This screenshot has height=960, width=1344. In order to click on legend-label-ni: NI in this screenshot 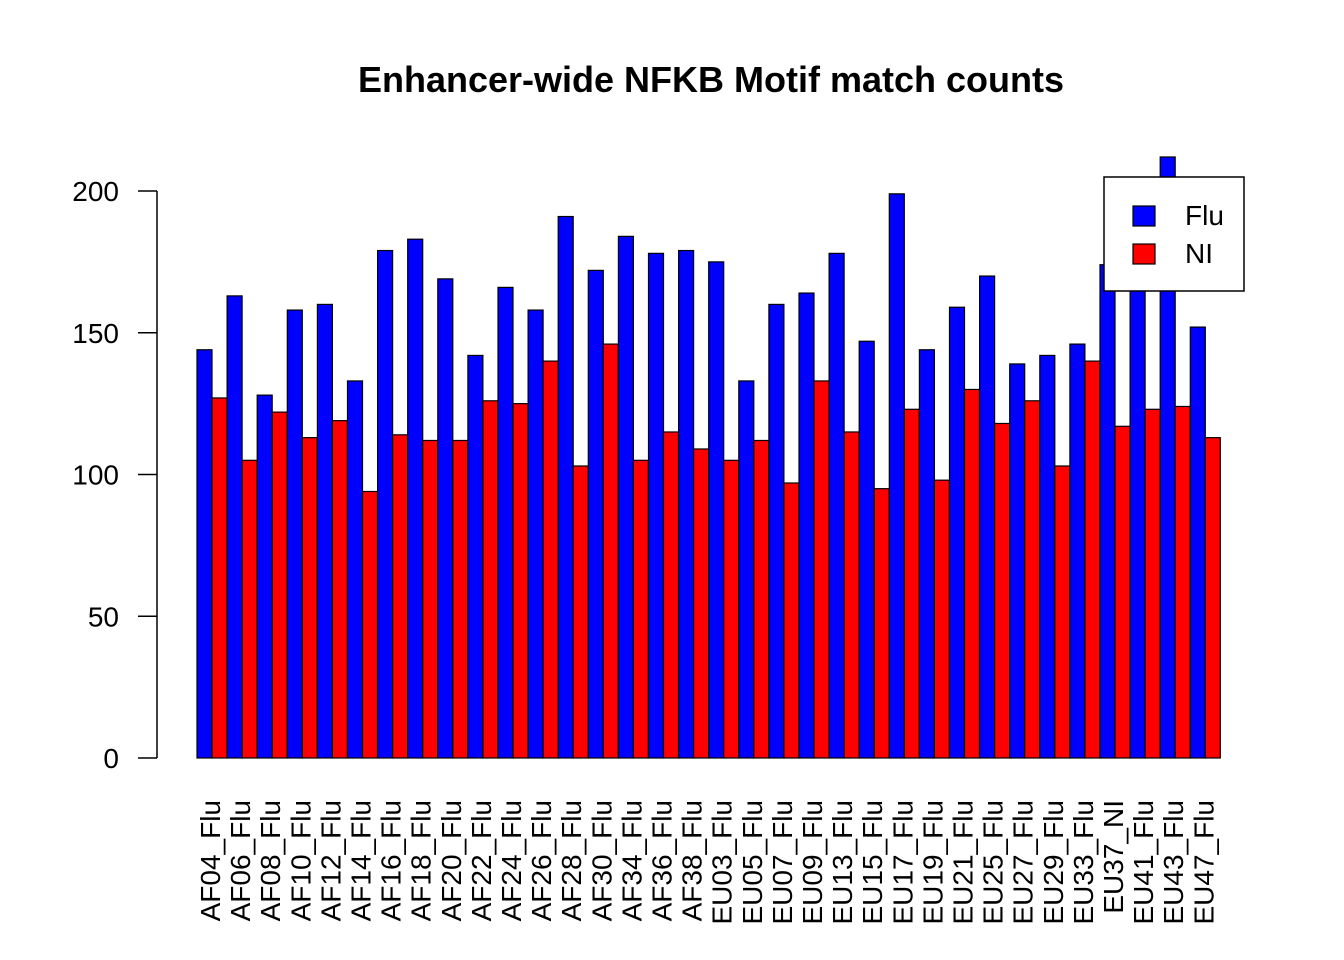, I will do `click(1199, 253)`.